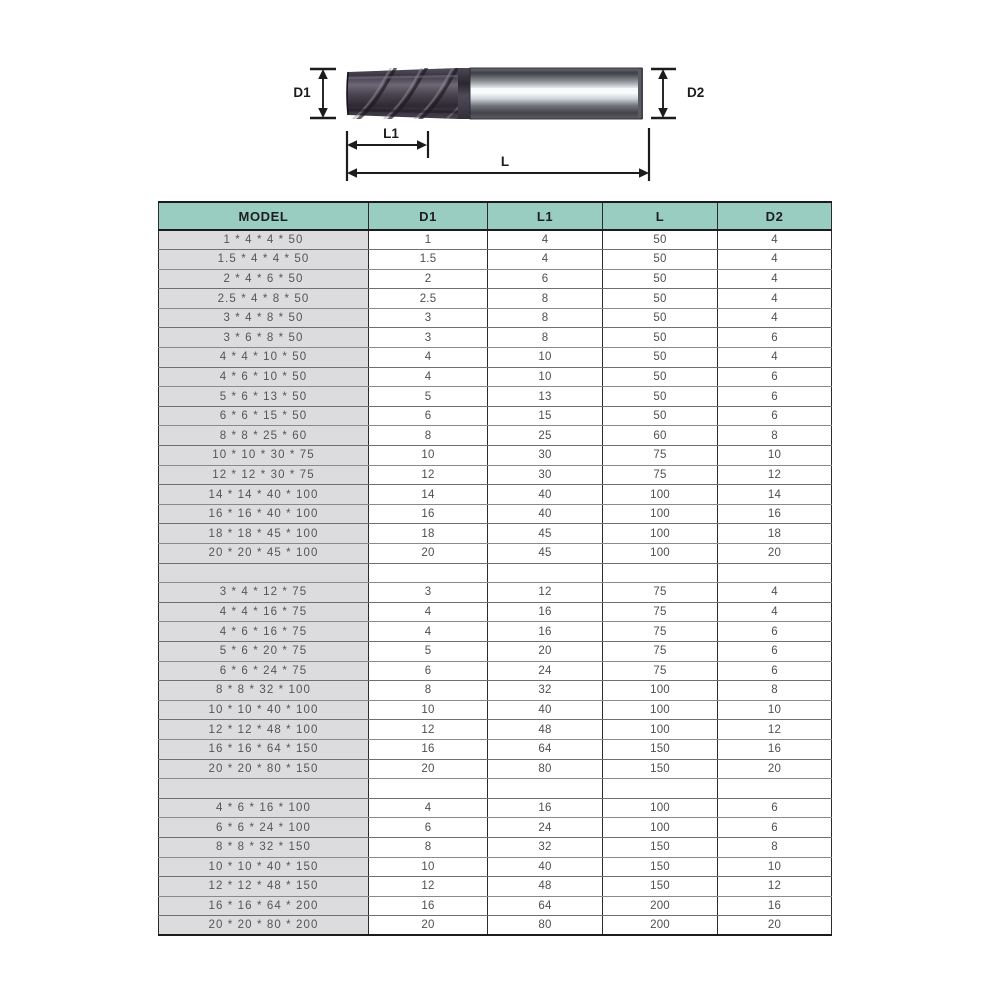  Describe the element at coordinates (263, 906) in the screenshot. I see `cell-model: 16 * 16 * 64 * 200` at that location.